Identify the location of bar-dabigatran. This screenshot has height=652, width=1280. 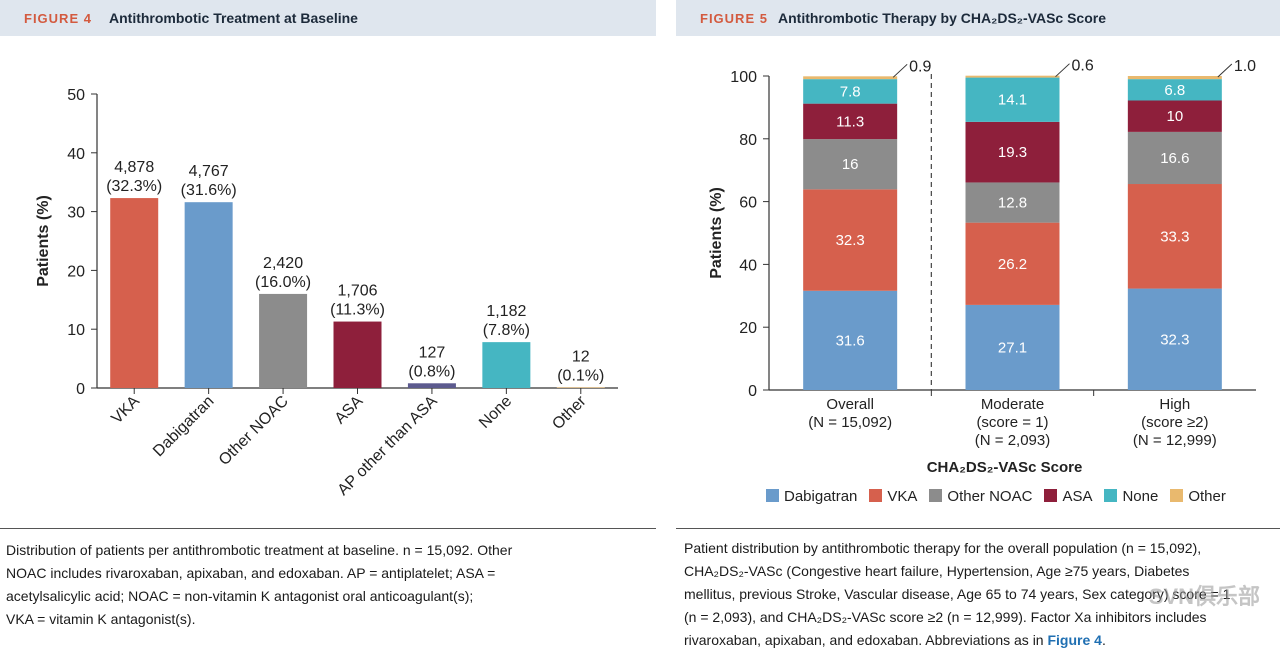
(208, 295).